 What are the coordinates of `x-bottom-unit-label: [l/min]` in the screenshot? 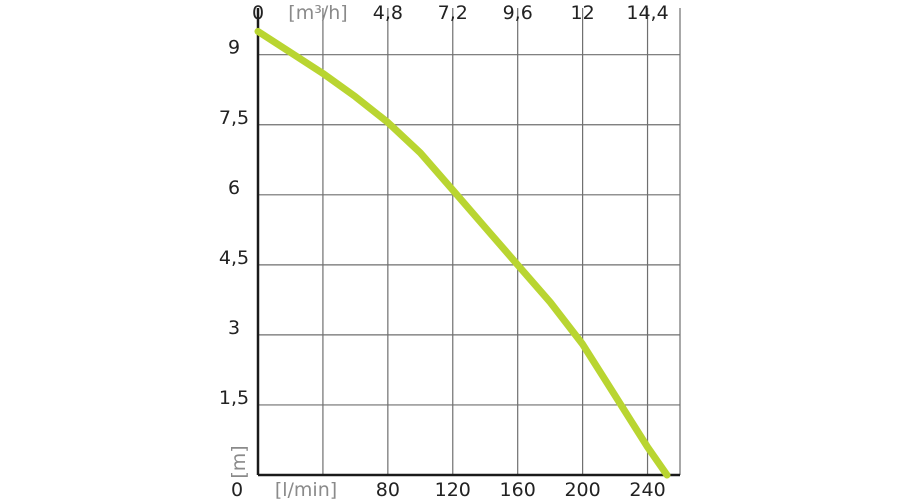 It's located at (306, 489).